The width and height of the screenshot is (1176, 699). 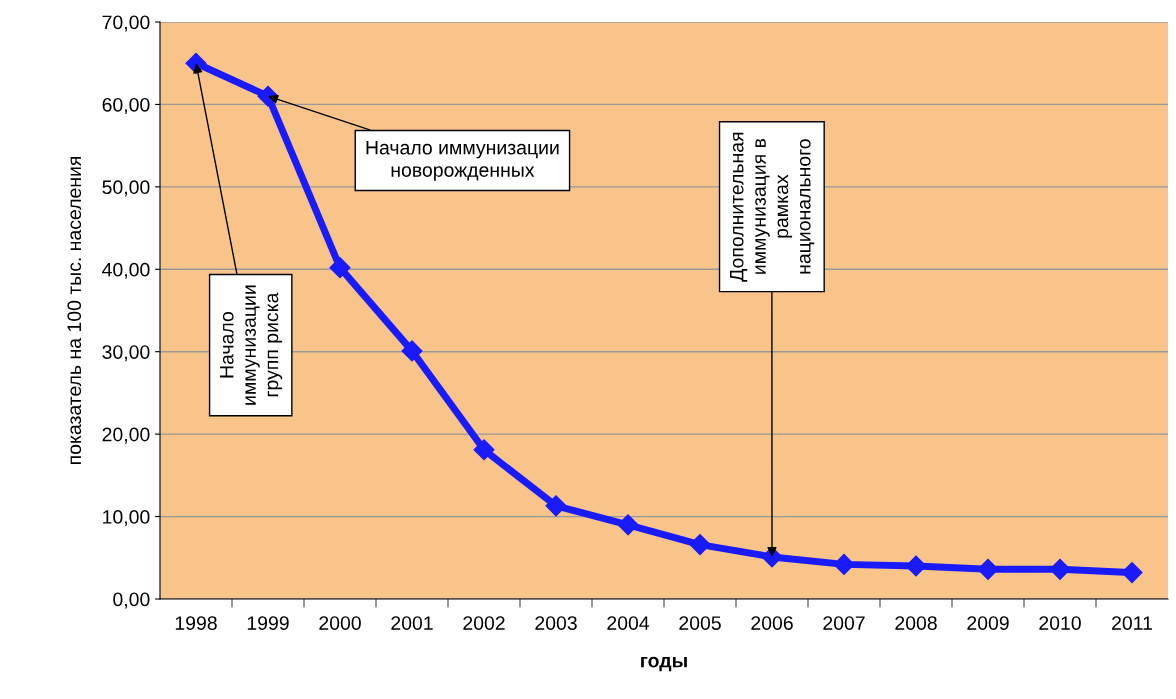 What do you see at coordinates (126, 353) in the screenshot?
I see `y-tick-label: 30,00` at bounding box center [126, 353].